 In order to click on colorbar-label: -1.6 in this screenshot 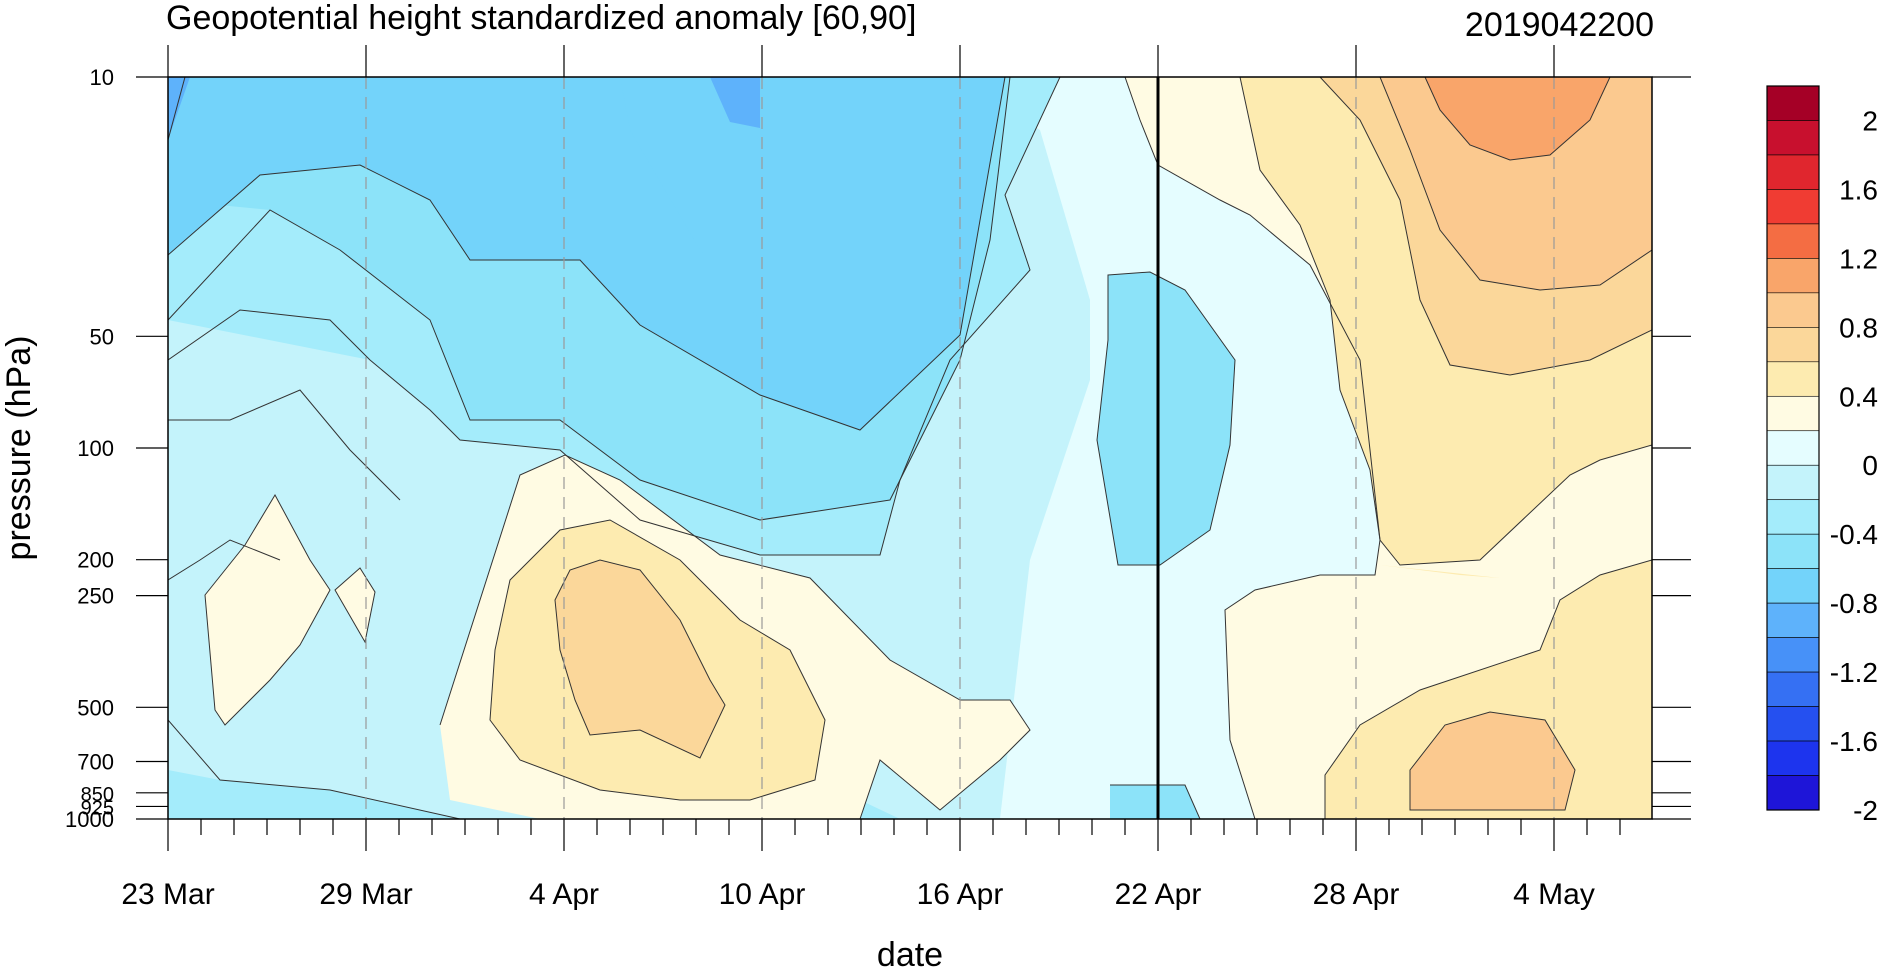, I will do `click(1854, 741)`.